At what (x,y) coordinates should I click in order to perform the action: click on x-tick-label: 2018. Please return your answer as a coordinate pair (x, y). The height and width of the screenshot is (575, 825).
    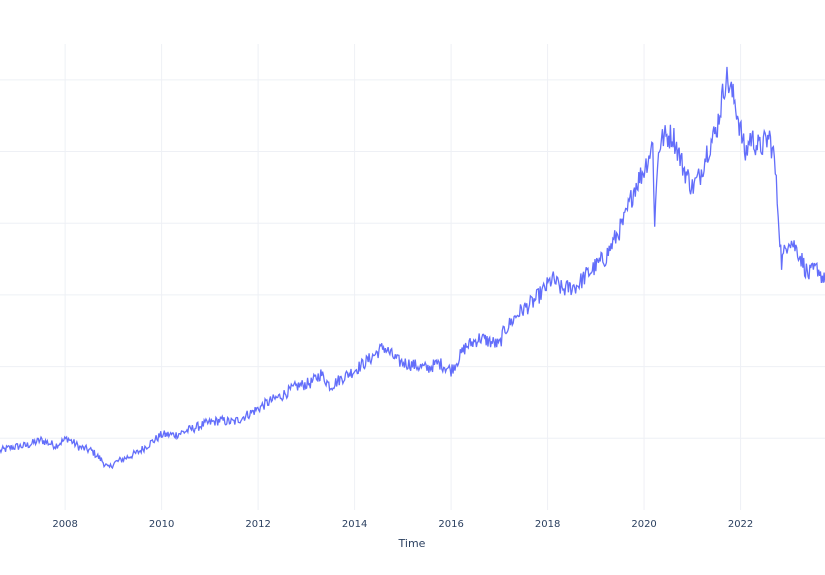
    Looking at the image, I should click on (547, 524).